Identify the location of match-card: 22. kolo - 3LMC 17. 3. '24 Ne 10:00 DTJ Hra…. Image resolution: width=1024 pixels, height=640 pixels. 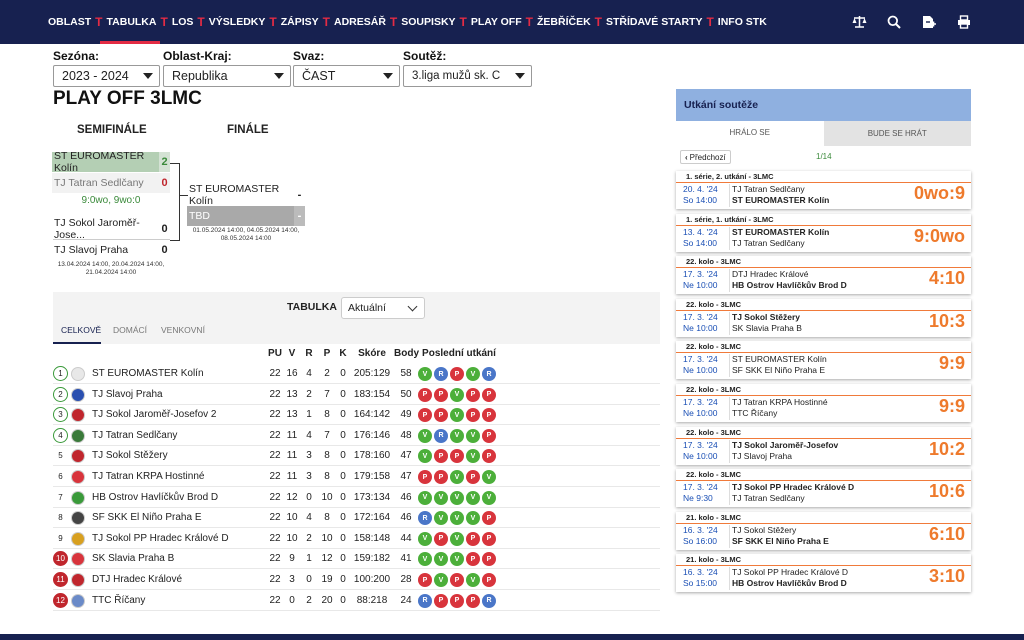
(823, 275).